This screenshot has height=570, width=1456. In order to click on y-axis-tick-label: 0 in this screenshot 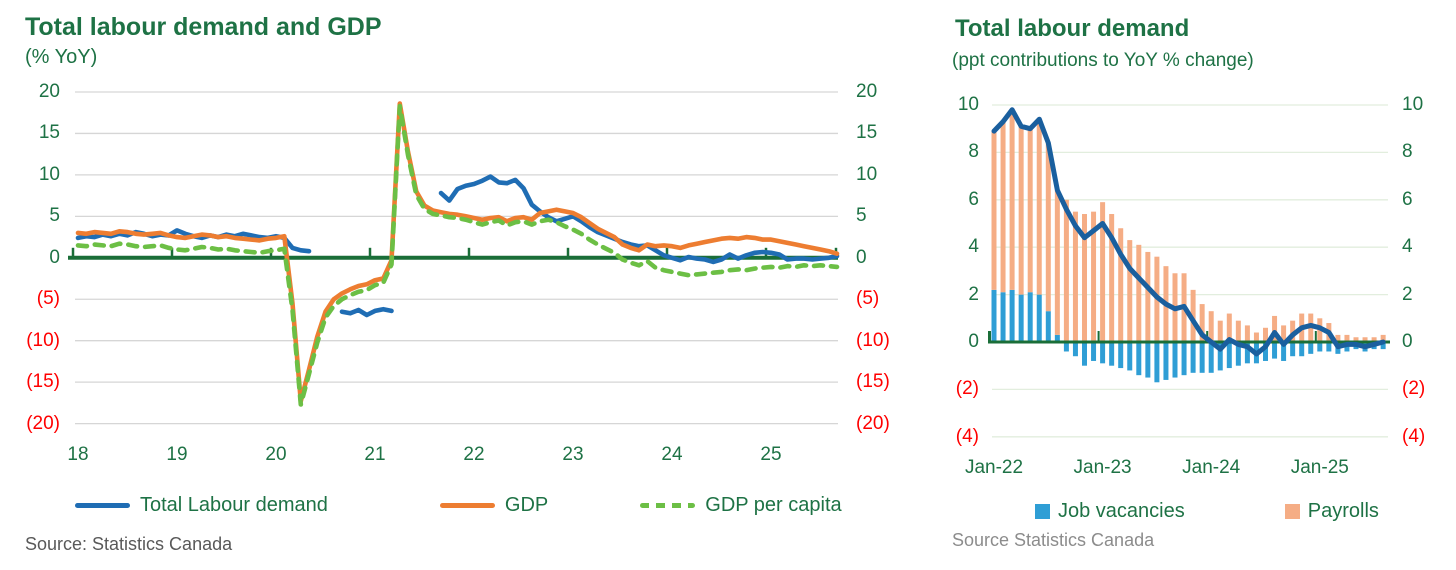, I will do `click(1407, 341)`.